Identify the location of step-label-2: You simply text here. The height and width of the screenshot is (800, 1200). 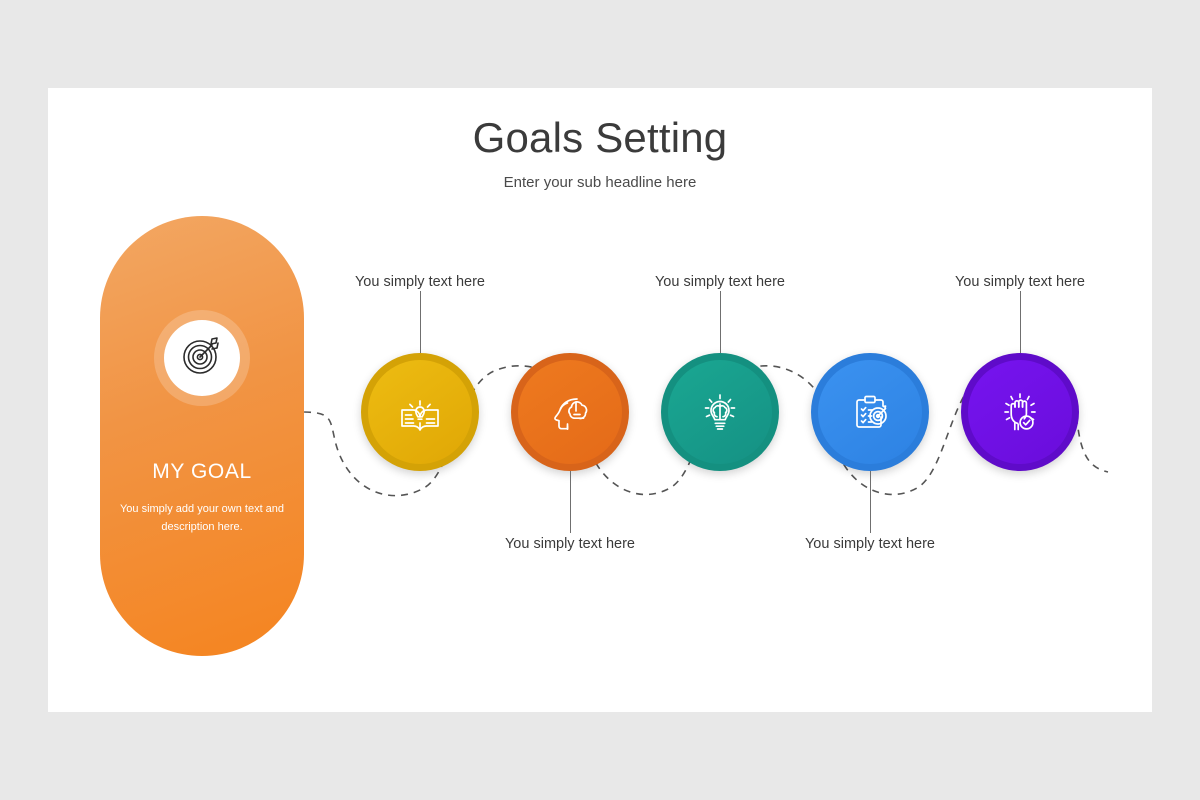
(570, 544).